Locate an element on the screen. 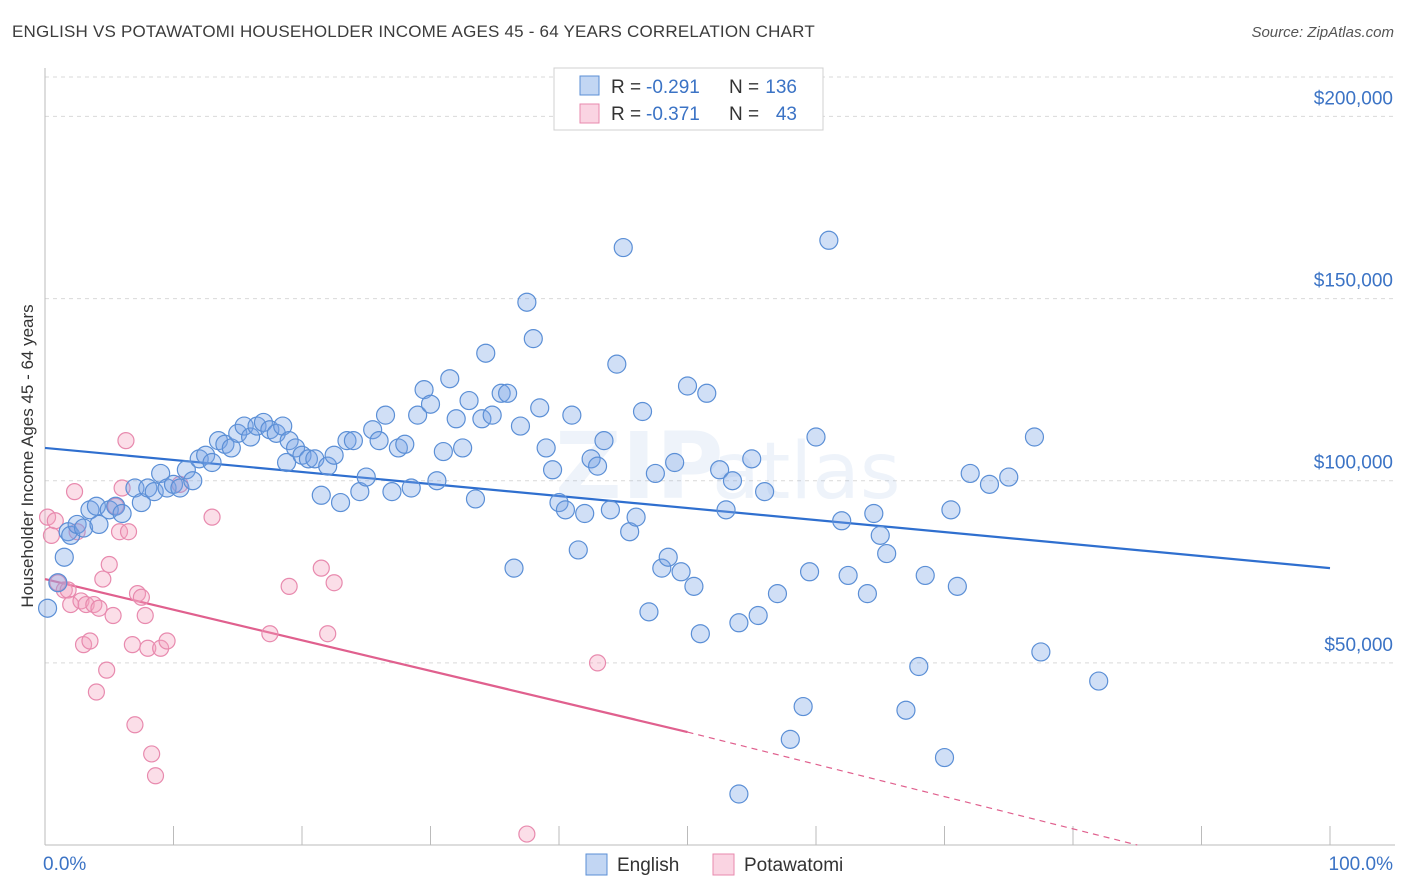 The image size is (1406, 892). y-tick-label: $150,000 is located at coordinates (1353, 281).